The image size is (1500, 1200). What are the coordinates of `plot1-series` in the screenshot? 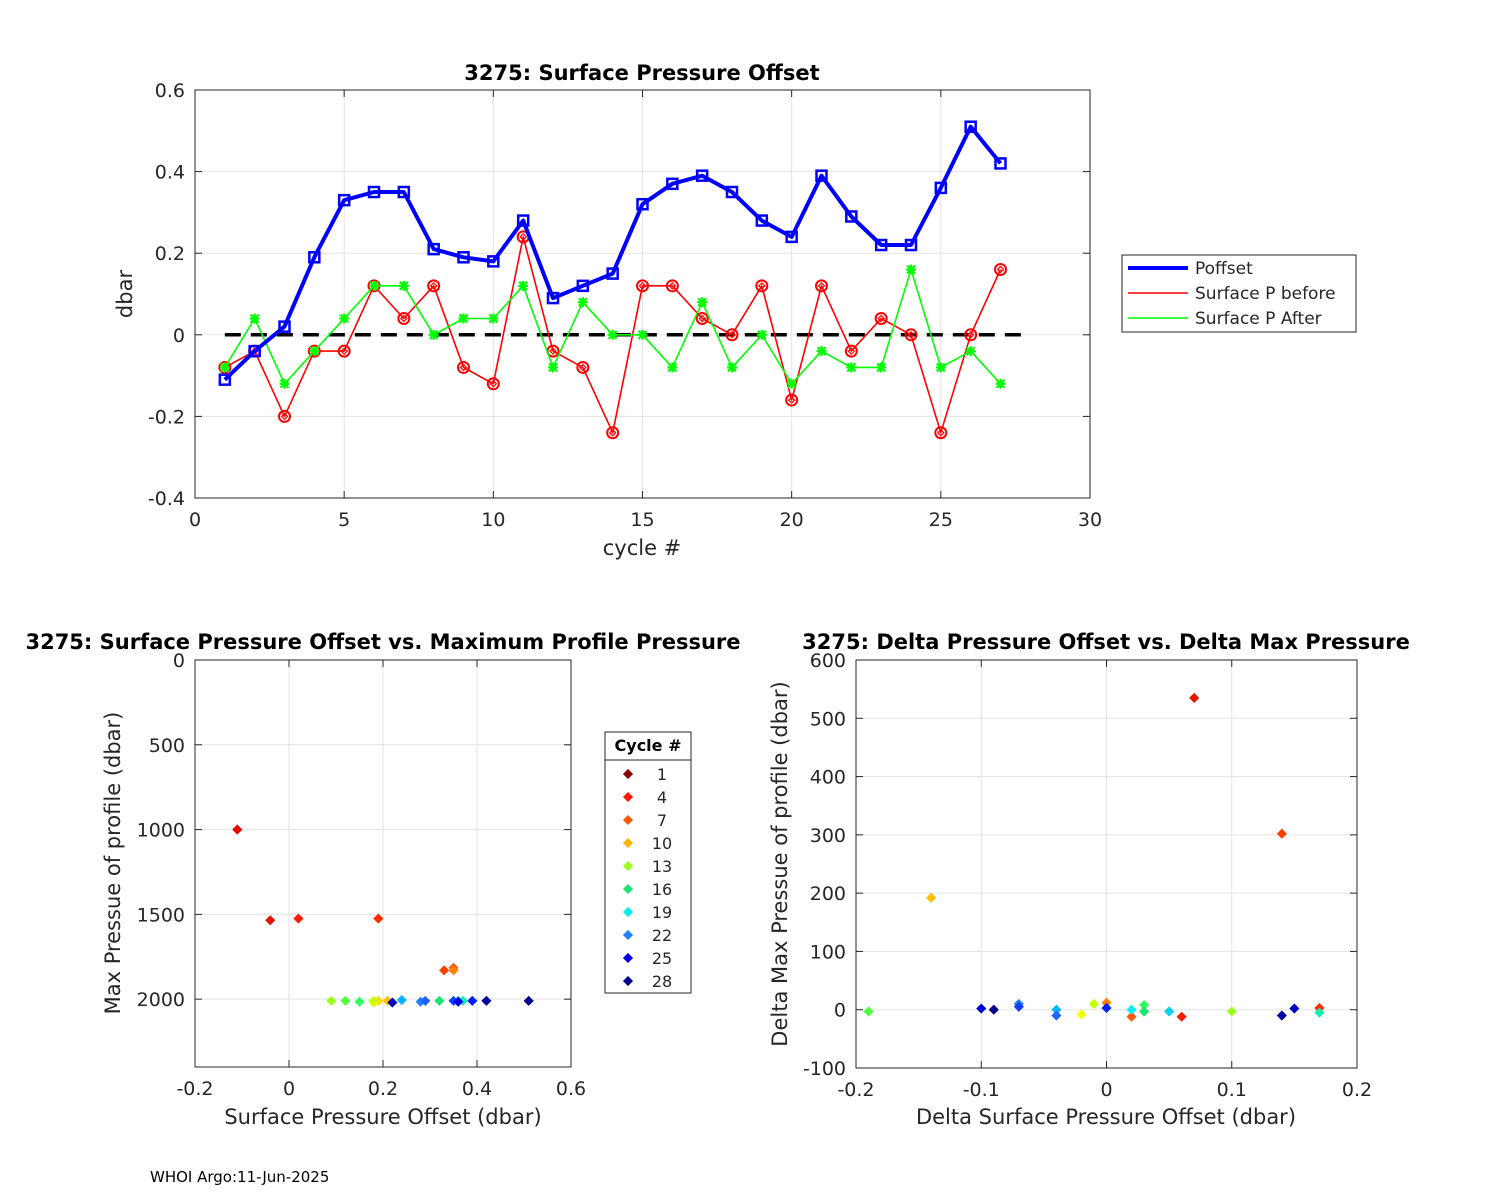 It's located at (624, 280).